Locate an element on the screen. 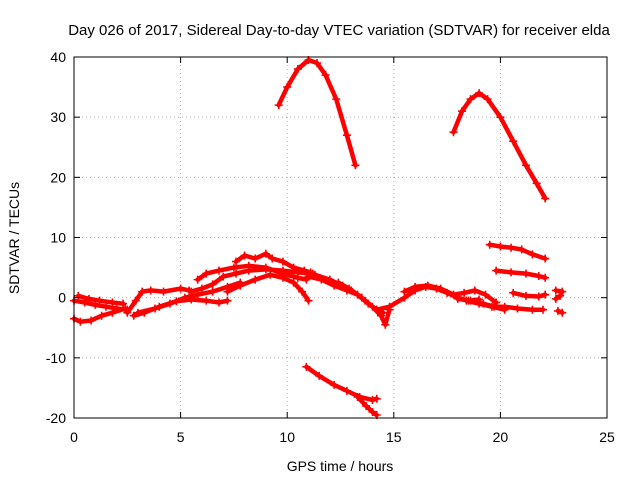 The width and height of the screenshot is (640, 480). y-tick-label: 0 is located at coordinates (62, 298).